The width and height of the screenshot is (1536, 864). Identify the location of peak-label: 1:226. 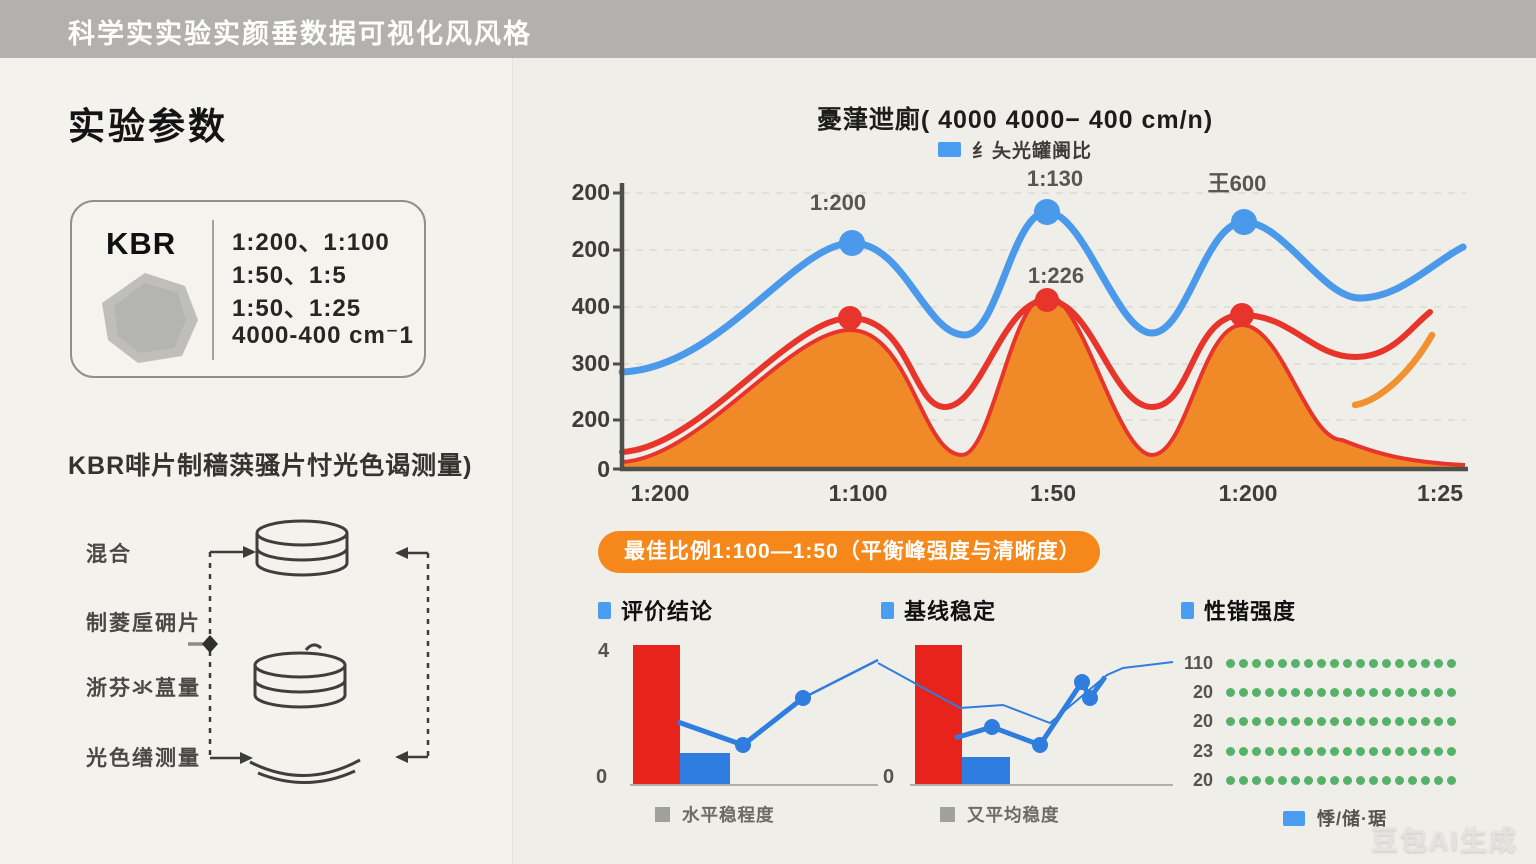
(1056, 275).